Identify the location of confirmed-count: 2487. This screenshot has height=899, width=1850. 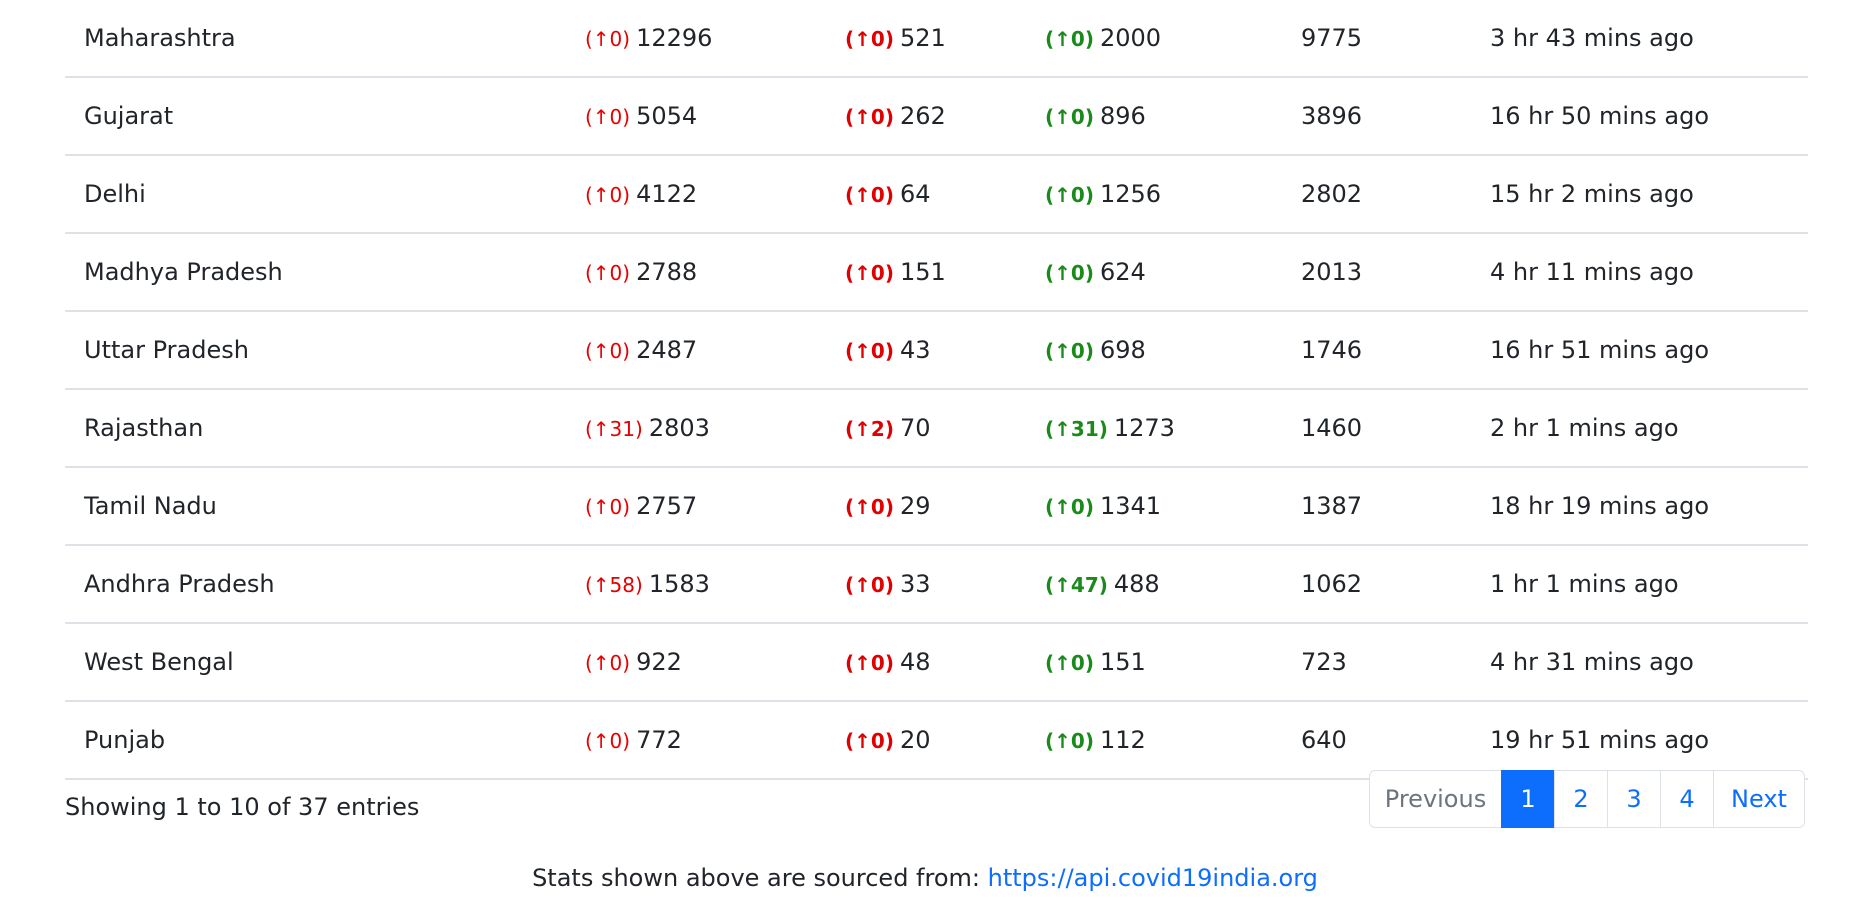
(667, 350).